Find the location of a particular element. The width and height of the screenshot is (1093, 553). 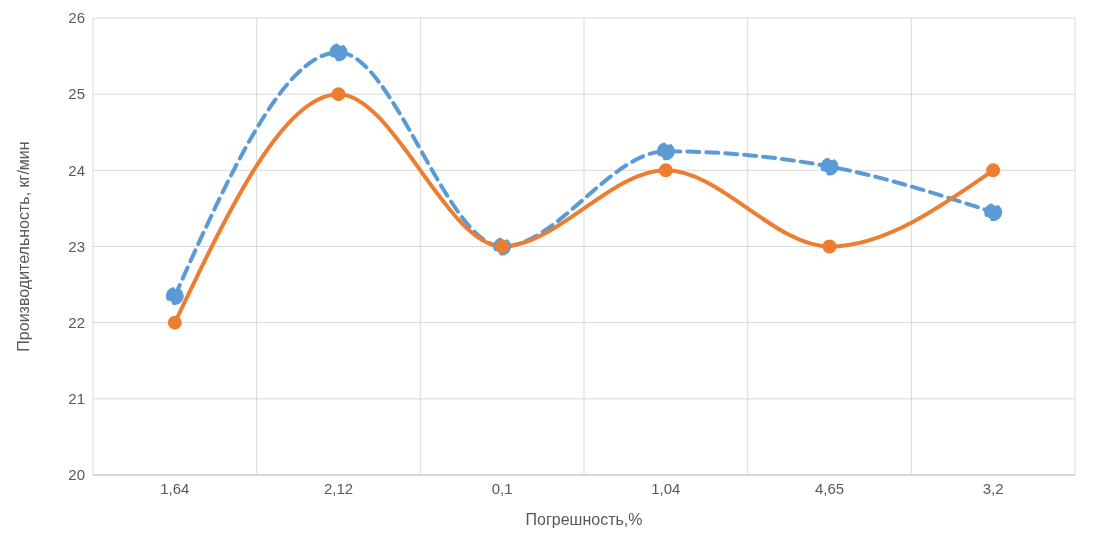

x-tick-label: 4,65 is located at coordinates (829, 488).